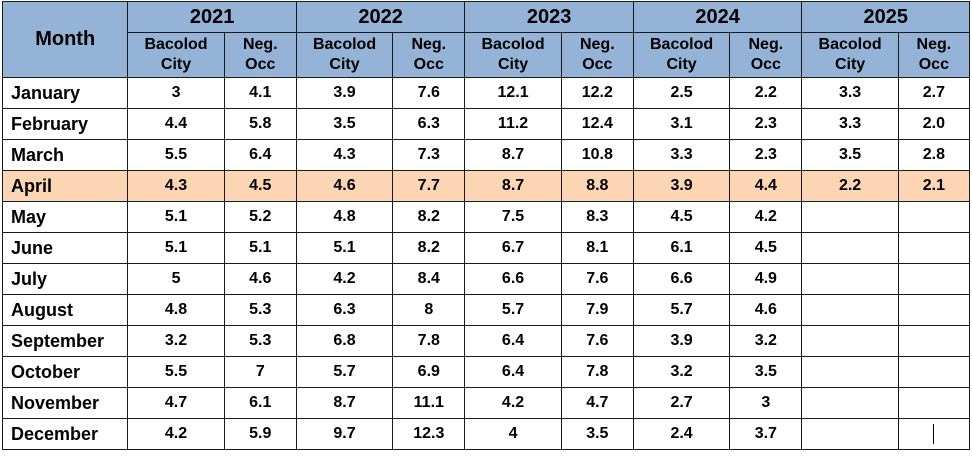  Describe the element at coordinates (429, 403) in the screenshot. I see `neg-occ-value: 11.1` at that location.